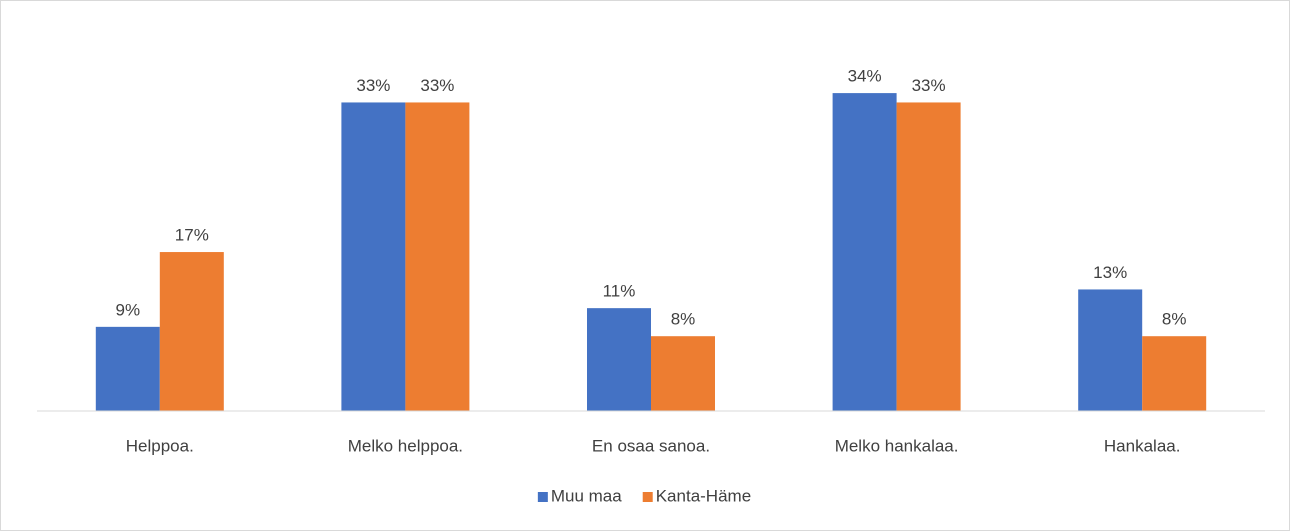 Image resolution: width=1291 pixels, height=532 pixels. Describe the element at coordinates (897, 445) in the screenshot. I see `x-tick-label: Melko hankalaa.` at that location.